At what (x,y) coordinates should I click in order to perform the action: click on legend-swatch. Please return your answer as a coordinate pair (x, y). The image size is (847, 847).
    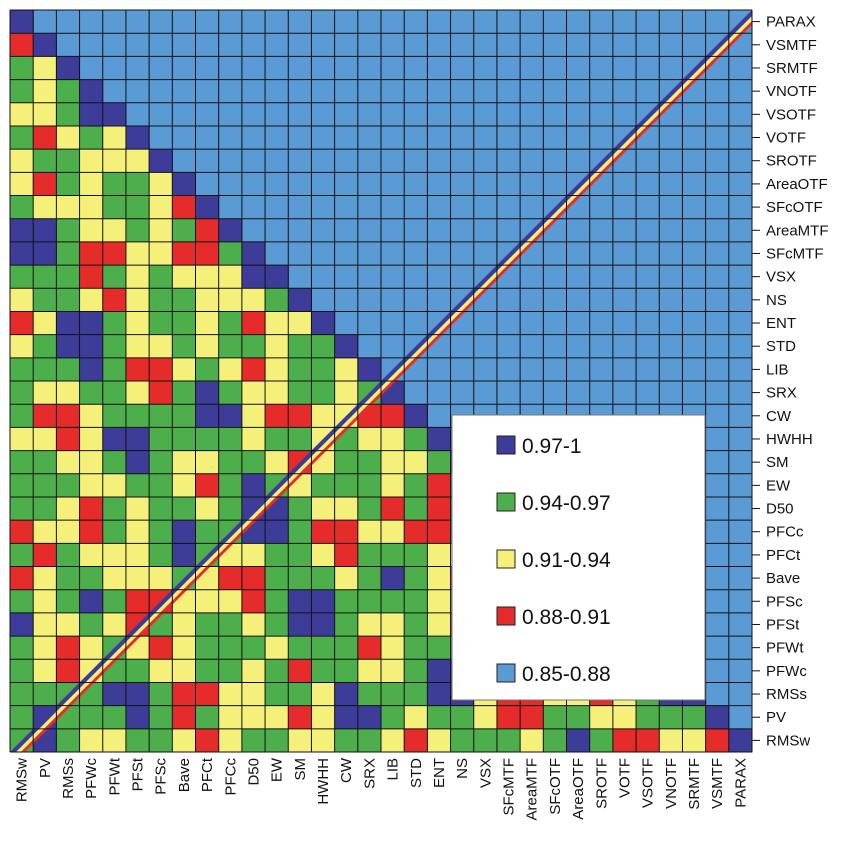
    Looking at the image, I should click on (506, 673).